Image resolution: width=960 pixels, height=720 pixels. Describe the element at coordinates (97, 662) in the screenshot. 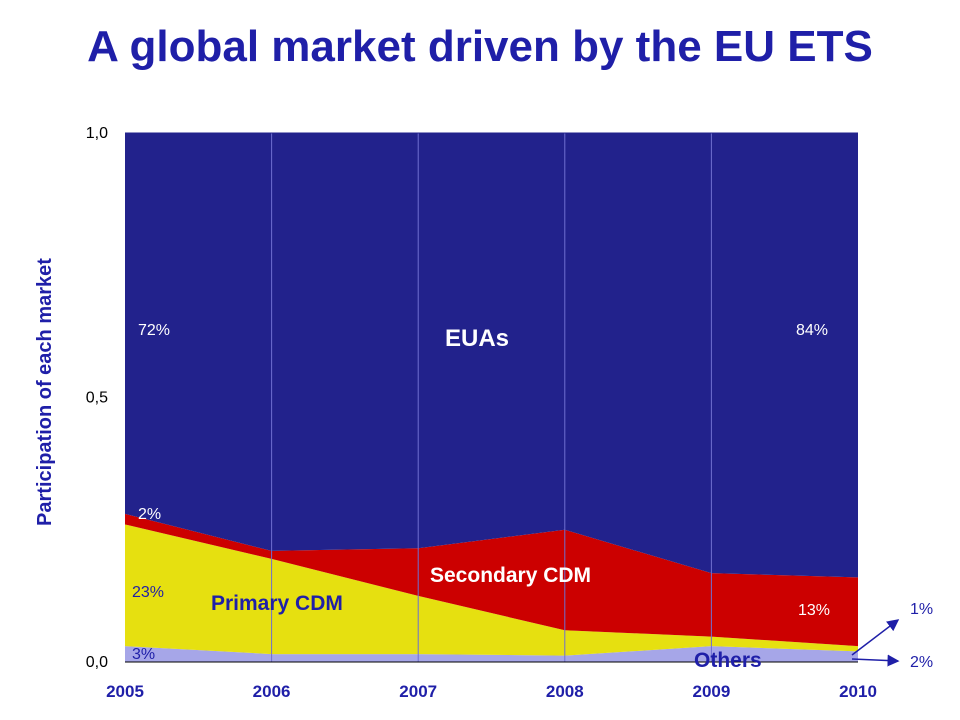

I see `y-tick-label: 0,0` at that location.